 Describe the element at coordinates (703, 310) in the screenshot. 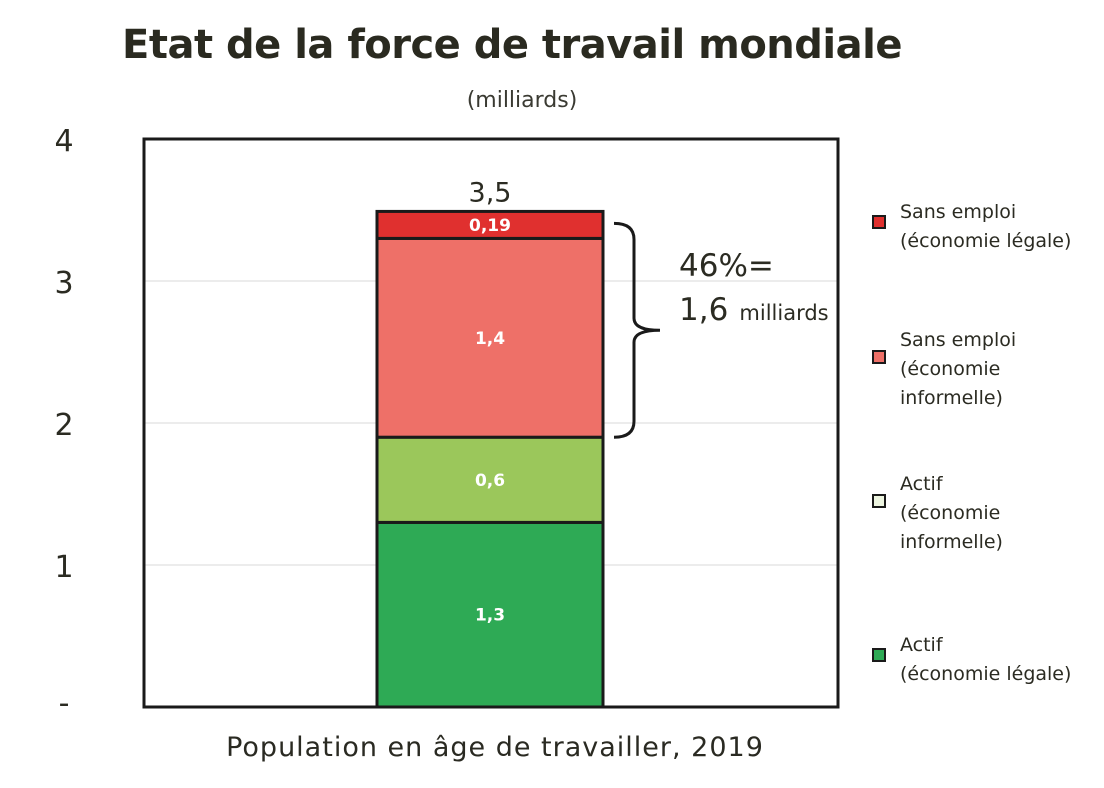

I see `annotation-value: 1,6` at that location.